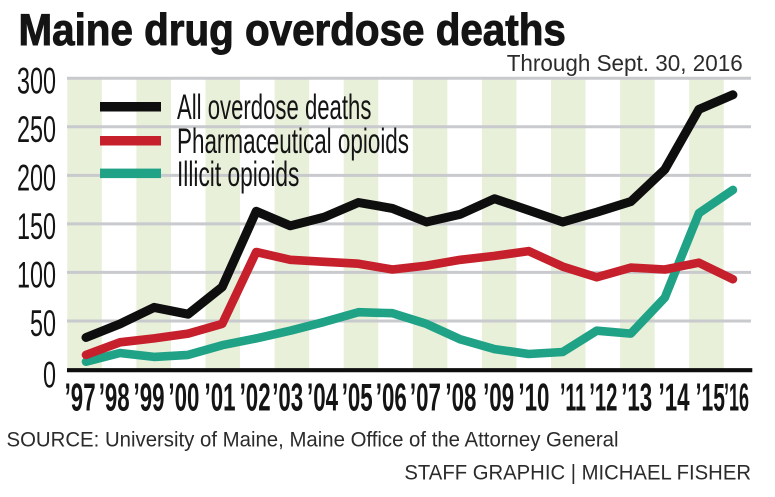 The height and width of the screenshot is (497, 775). Describe the element at coordinates (460, 397) in the screenshot. I see `svg-text: ’08` at that location.